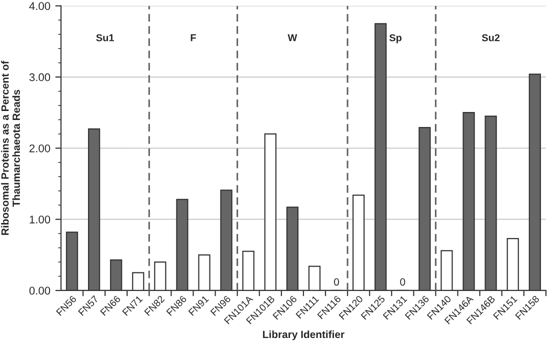  Describe the element at coordinates (40, 220) in the screenshot. I see `y-tick-label: 1.00` at that location.